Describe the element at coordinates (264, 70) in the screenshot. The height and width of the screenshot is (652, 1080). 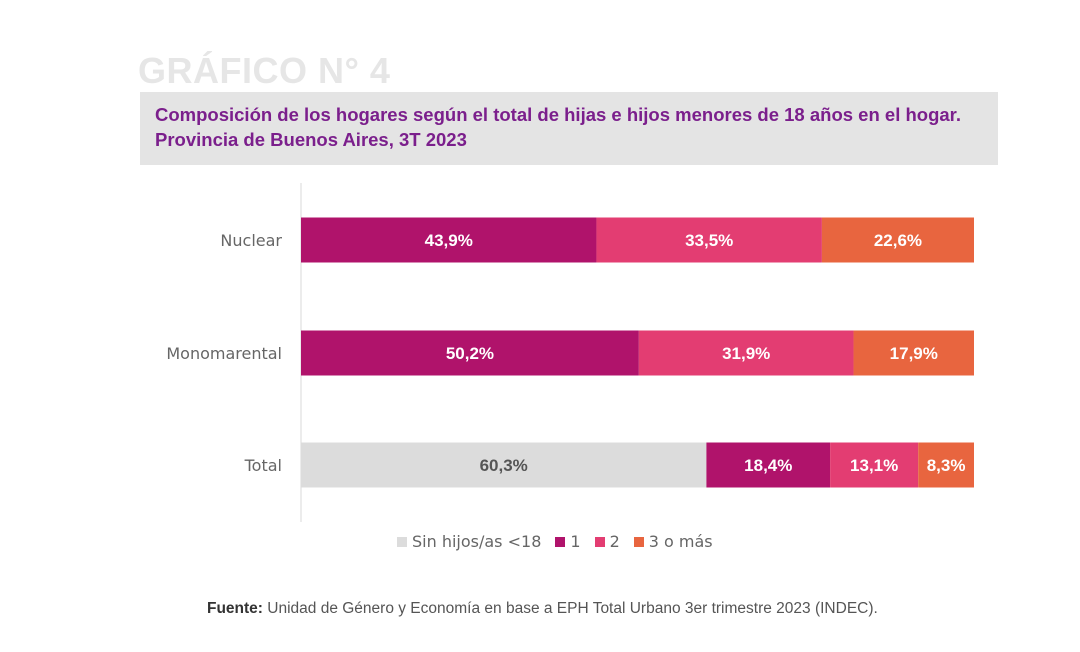
I see `figure-number: GRÁFICO N° 4` at that location.